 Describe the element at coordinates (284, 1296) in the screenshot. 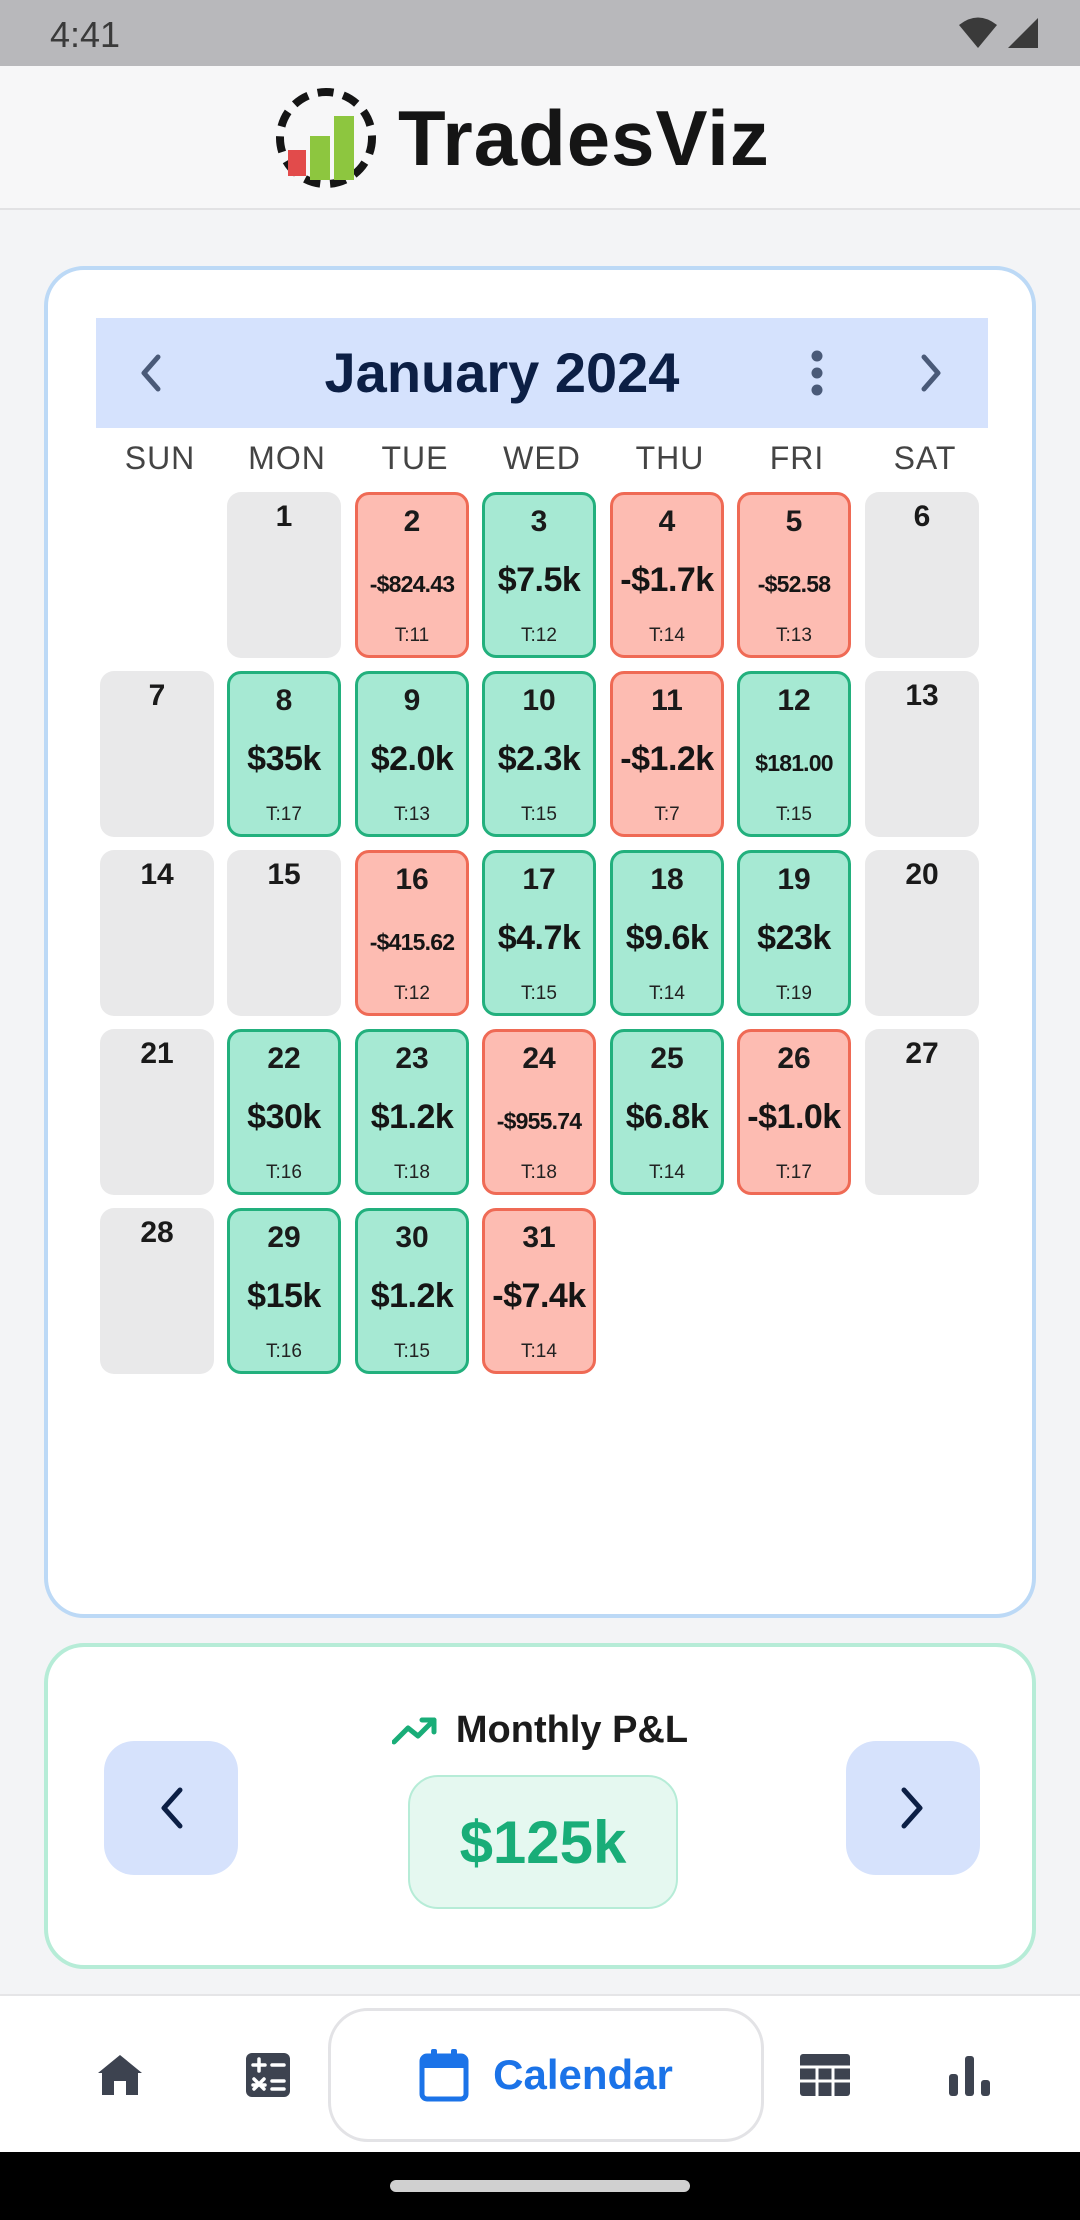

I see `day-pnl: $15k` at that location.